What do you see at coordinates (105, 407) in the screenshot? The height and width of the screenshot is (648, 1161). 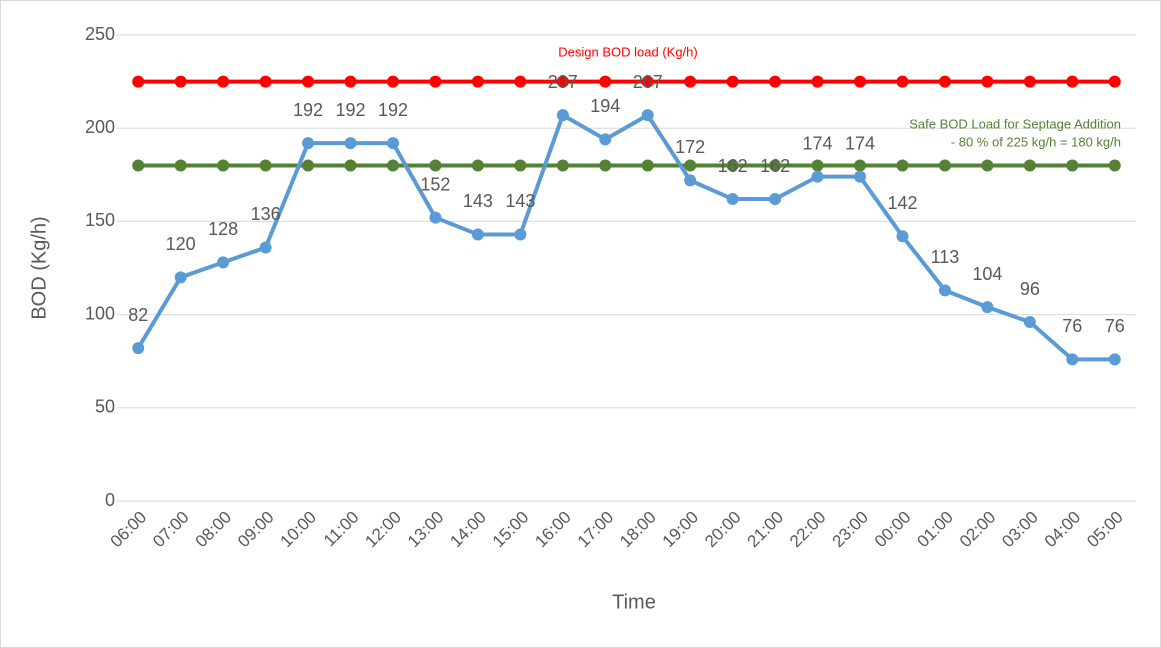 I see `y-tick-label: 50` at bounding box center [105, 407].